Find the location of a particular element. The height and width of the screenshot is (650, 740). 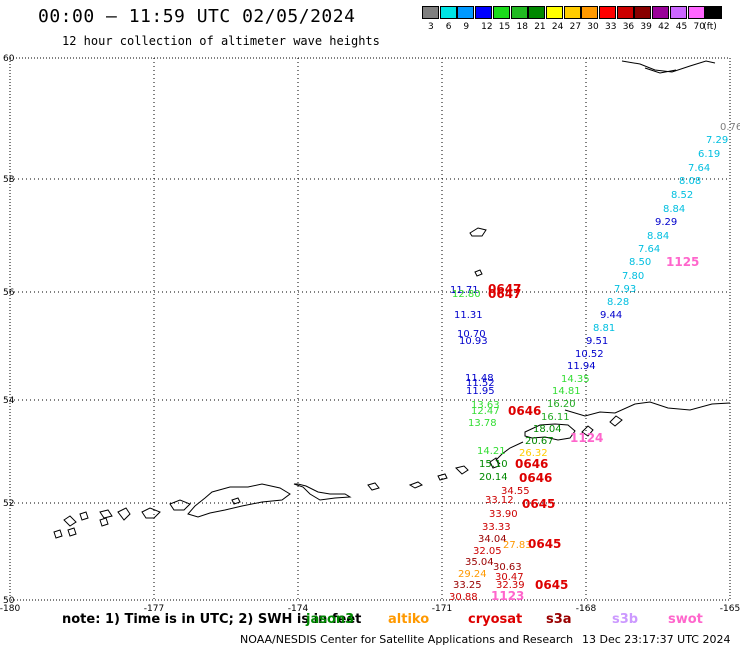

wave-height-label: 1125 is located at coordinates (682, 262).